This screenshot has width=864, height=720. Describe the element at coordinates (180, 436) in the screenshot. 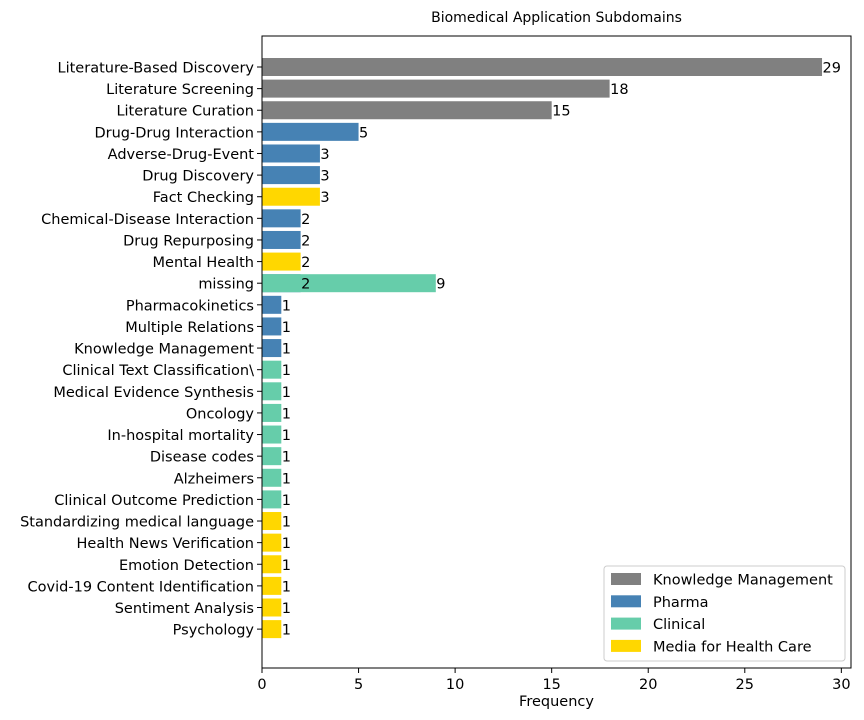

I see `category-label: In-hospital mortality` at that location.